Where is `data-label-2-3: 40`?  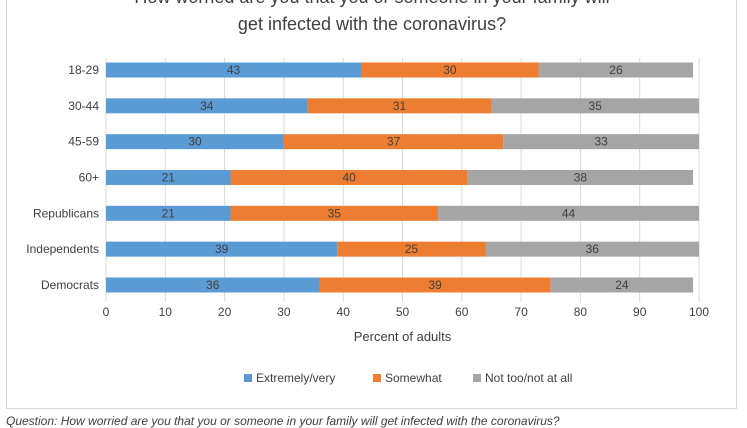 data-label-2-3: 40 is located at coordinates (349, 177).